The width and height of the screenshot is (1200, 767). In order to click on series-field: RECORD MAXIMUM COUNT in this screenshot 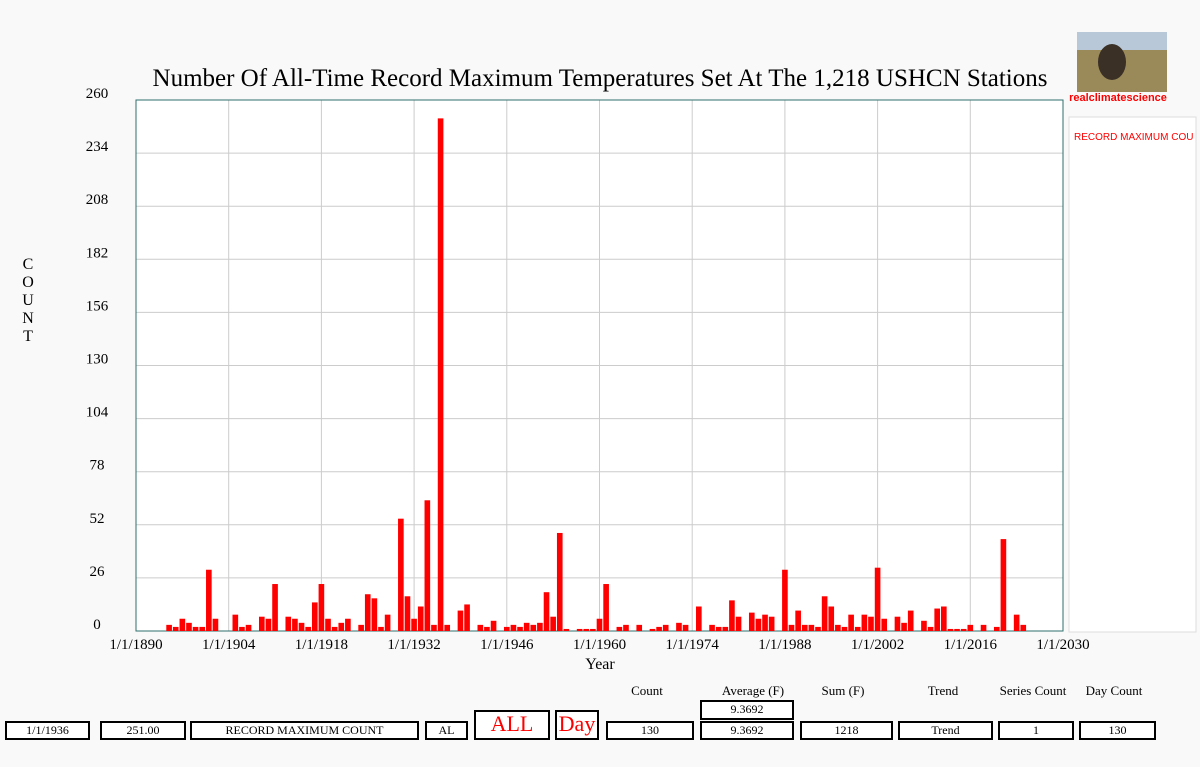, I will do `click(304, 730)`.